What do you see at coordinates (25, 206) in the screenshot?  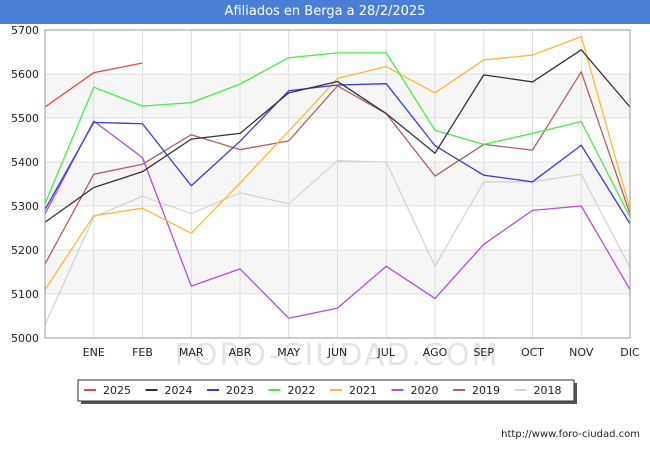 I see `y-tick-label: 5300` at bounding box center [25, 206].